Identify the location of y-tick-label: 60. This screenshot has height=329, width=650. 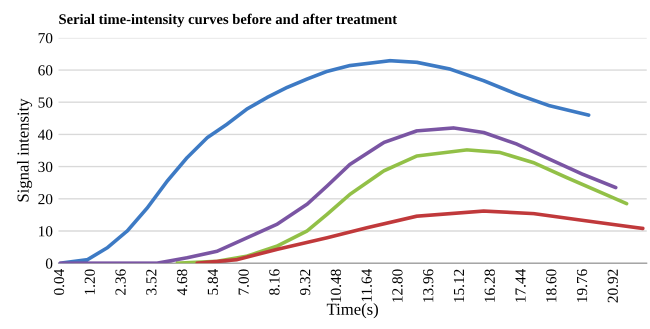
(45, 70).